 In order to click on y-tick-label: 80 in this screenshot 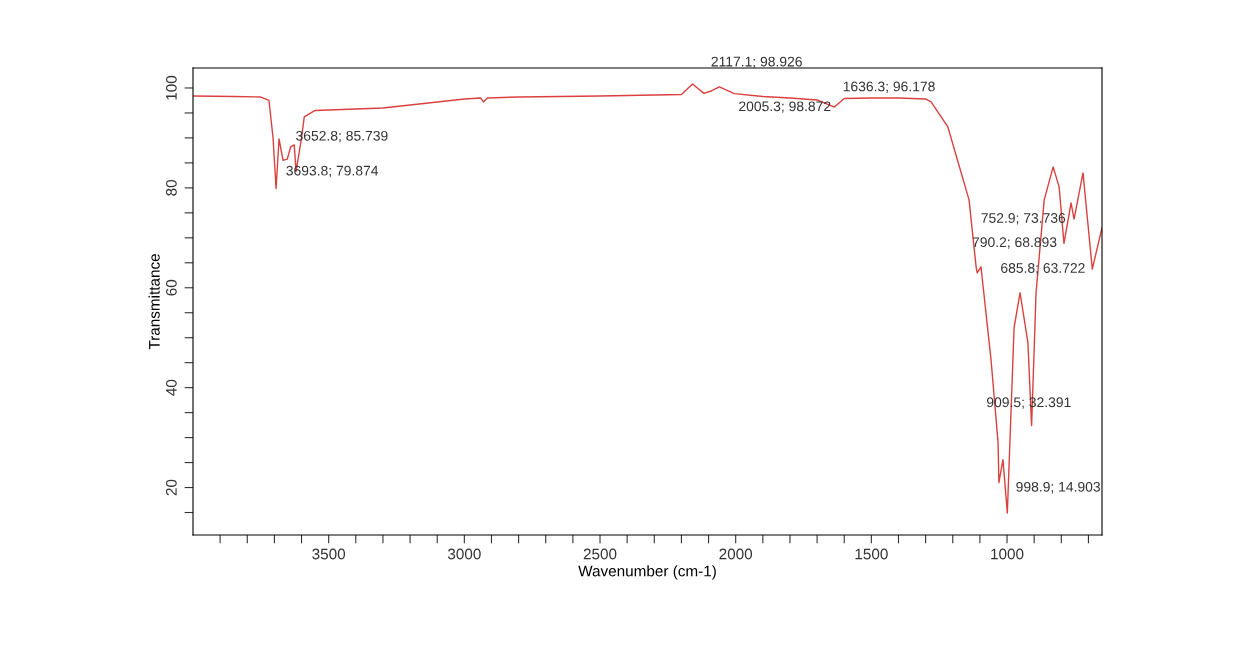, I will do `click(171, 187)`.